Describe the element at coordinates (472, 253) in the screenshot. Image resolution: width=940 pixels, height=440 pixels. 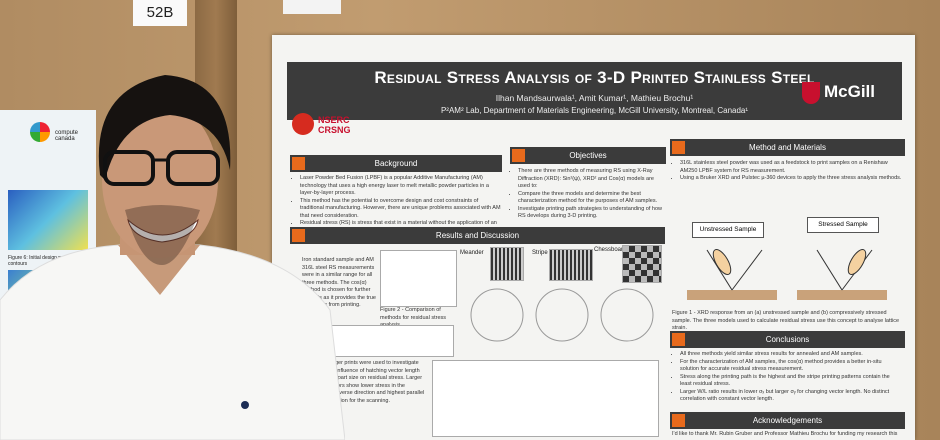
I see `pattern-label: Meander` at that location.